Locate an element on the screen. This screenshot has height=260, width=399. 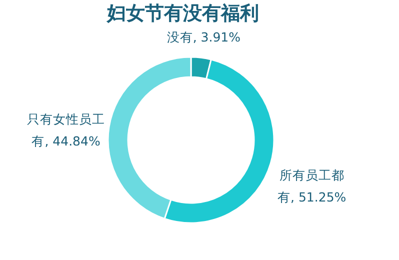
slice-label: 没有, 3.91% is located at coordinates (203, 36).